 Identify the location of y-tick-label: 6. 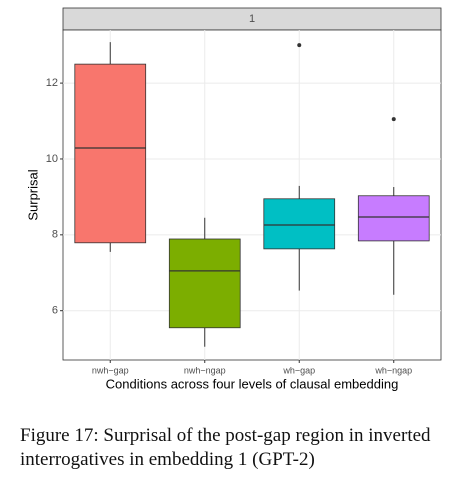
(55, 311).